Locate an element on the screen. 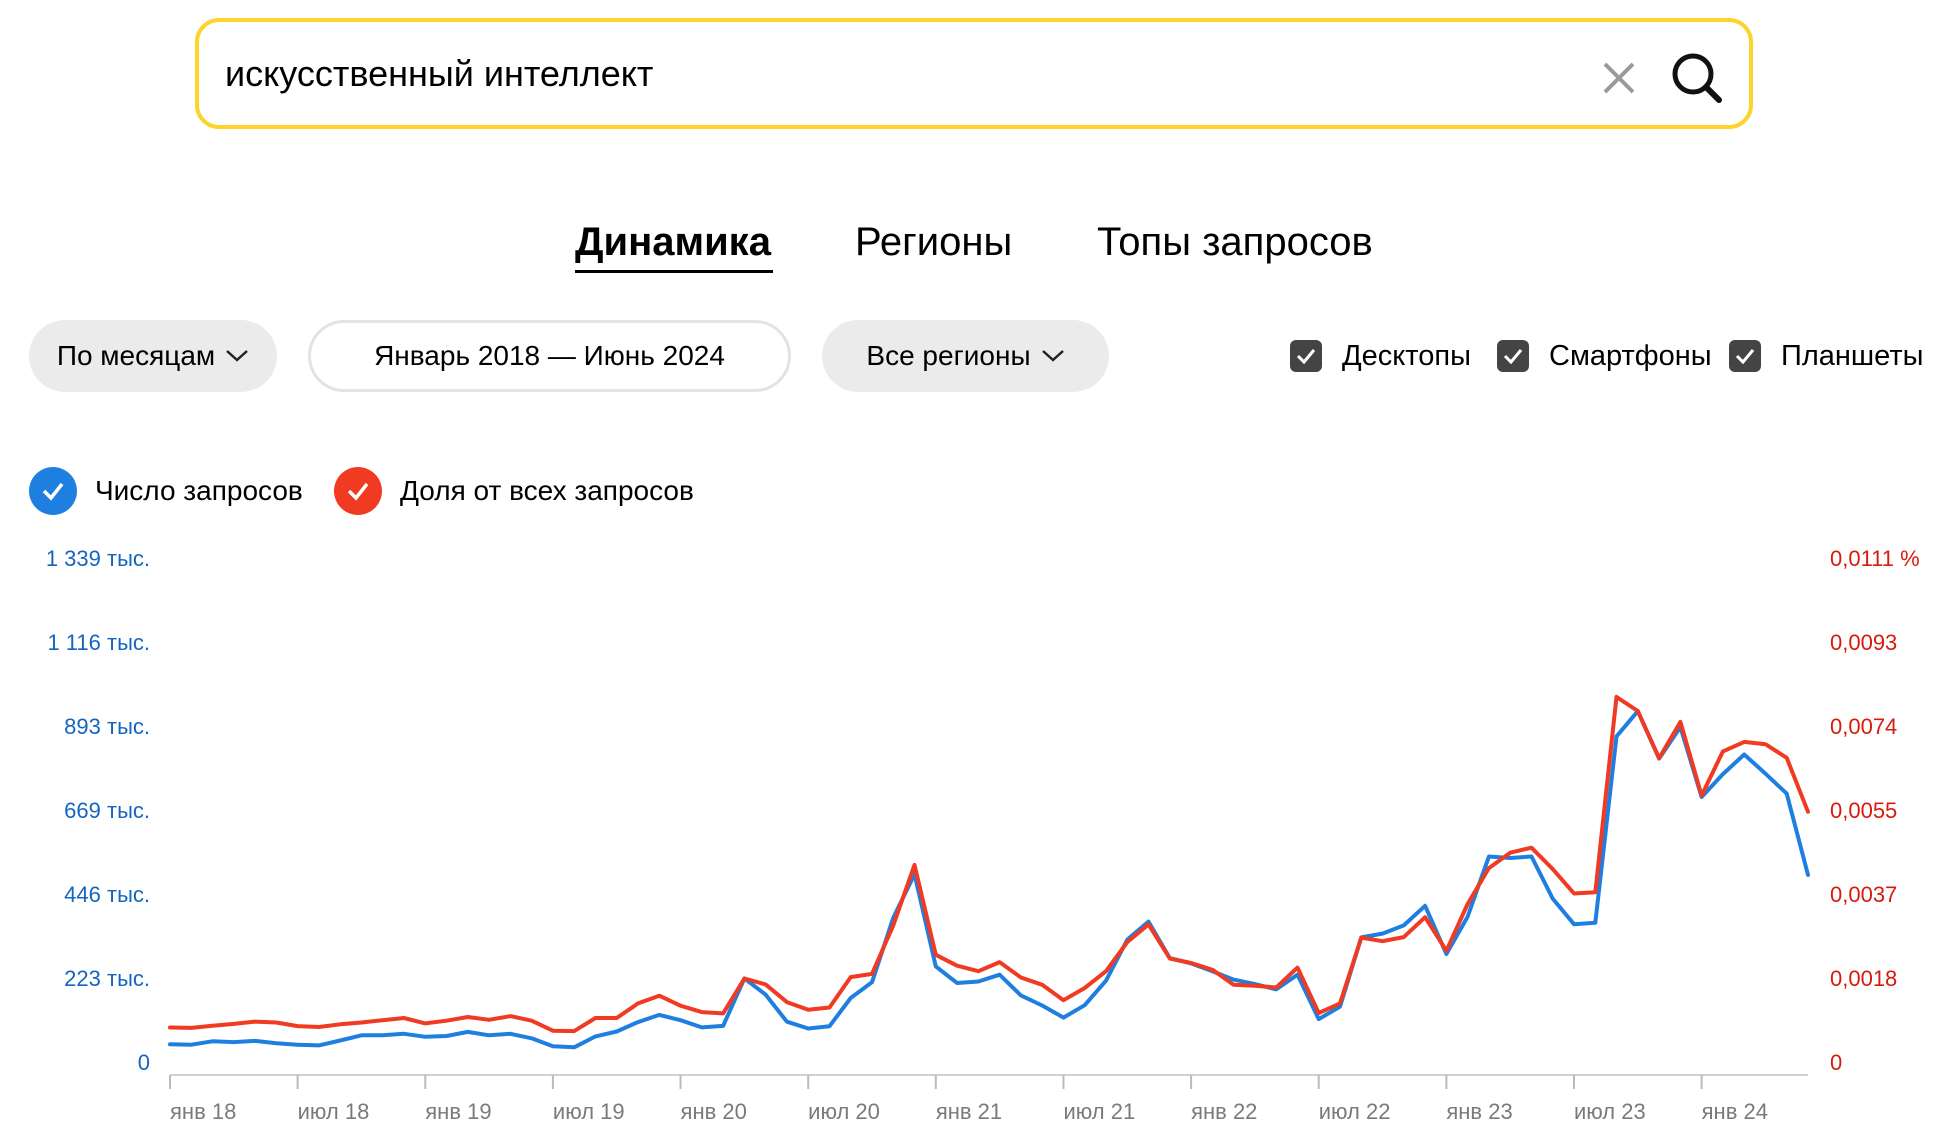 The height and width of the screenshot is (1130, 1954). x-axis-tick-label: июл 21 is located at coordinates (1099, 1111).